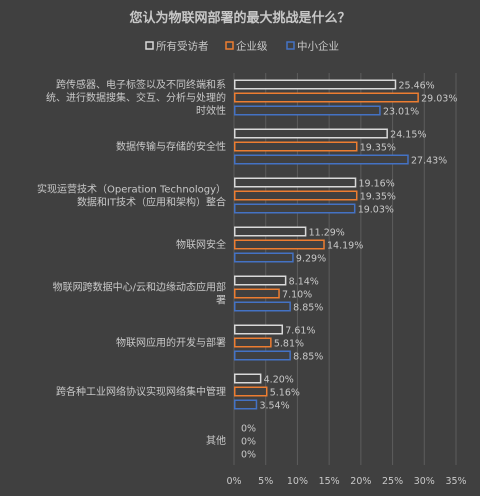  What do you see at coordinates (265, 481) in the screenshot?
I see `x-tick-label: 5%` at bounding box center [265, 481].